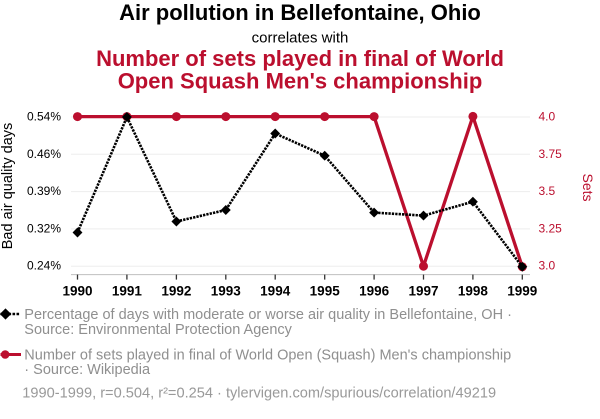  What do you see at coordinates (158, 330) in the screenshot?
I see `svg-text:Source: Environmental Protecti: Source: Environmental Protection Agency` at bounding box center [158, 330].